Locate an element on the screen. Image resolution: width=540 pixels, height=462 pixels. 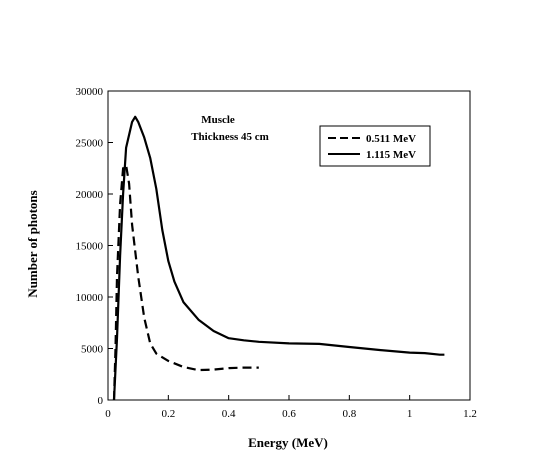
x-tick-label: 1.2 is located at coordinates (470, 414).